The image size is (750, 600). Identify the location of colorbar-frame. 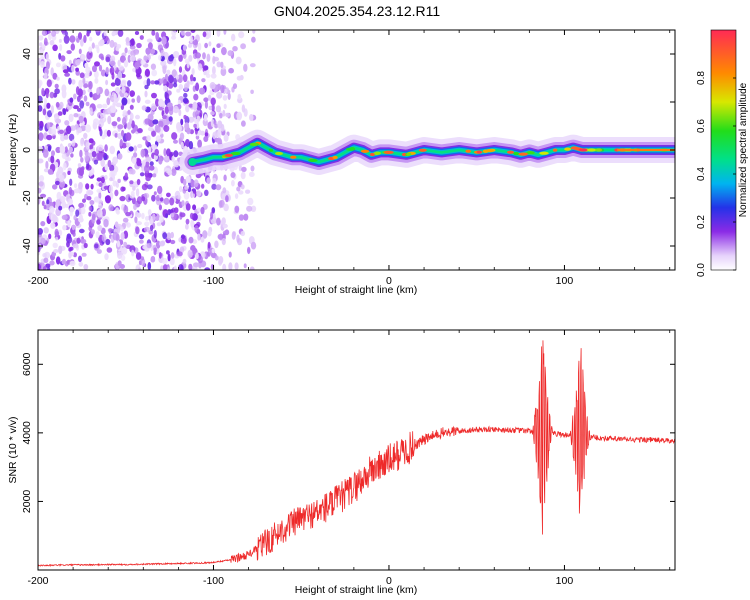
(723, 150).